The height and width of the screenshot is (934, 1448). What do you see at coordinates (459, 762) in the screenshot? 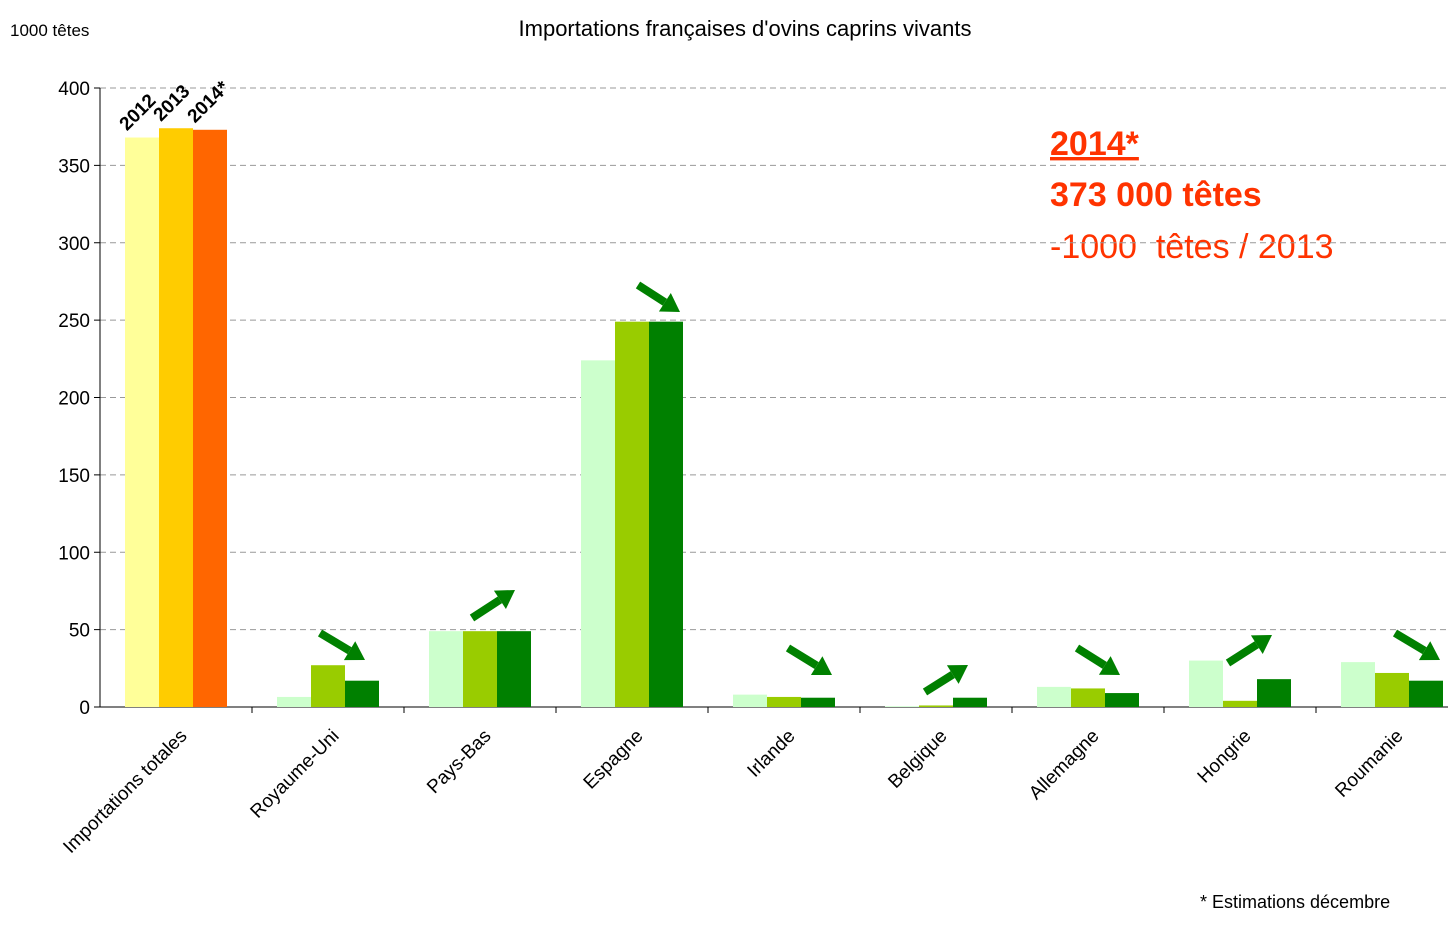
I see `x-tick-label: Pays-Bas` at bounding box center [459, 762].